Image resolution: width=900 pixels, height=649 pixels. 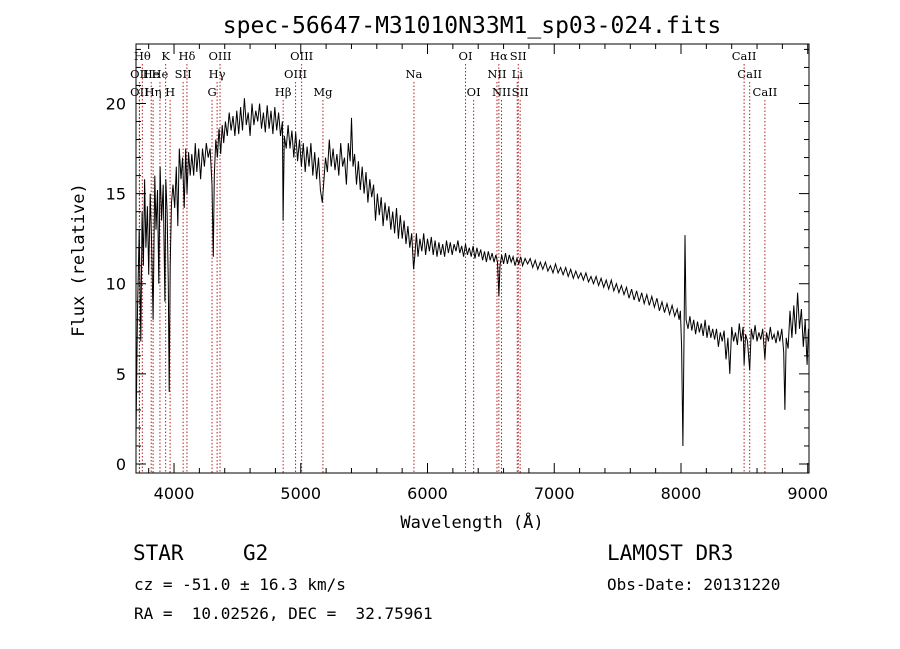 I want to click on y-tick-label: 5, so click(x=121, y=374).